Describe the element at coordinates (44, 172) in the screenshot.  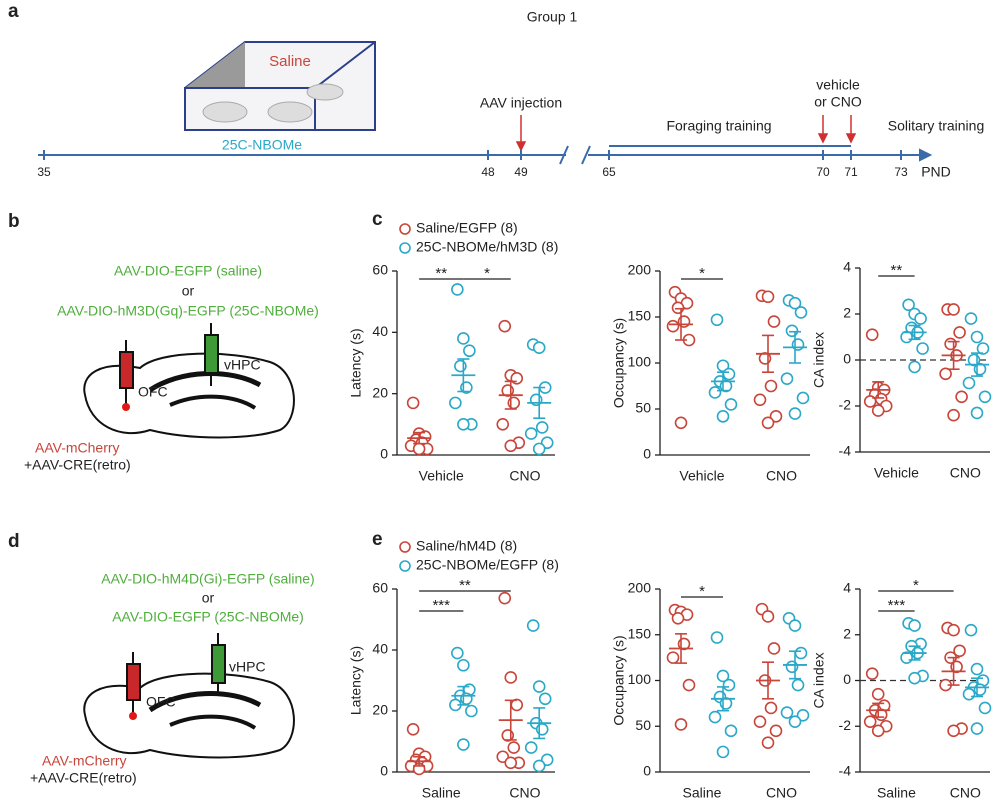
I see `timeline-tick-label: 35` at that location.